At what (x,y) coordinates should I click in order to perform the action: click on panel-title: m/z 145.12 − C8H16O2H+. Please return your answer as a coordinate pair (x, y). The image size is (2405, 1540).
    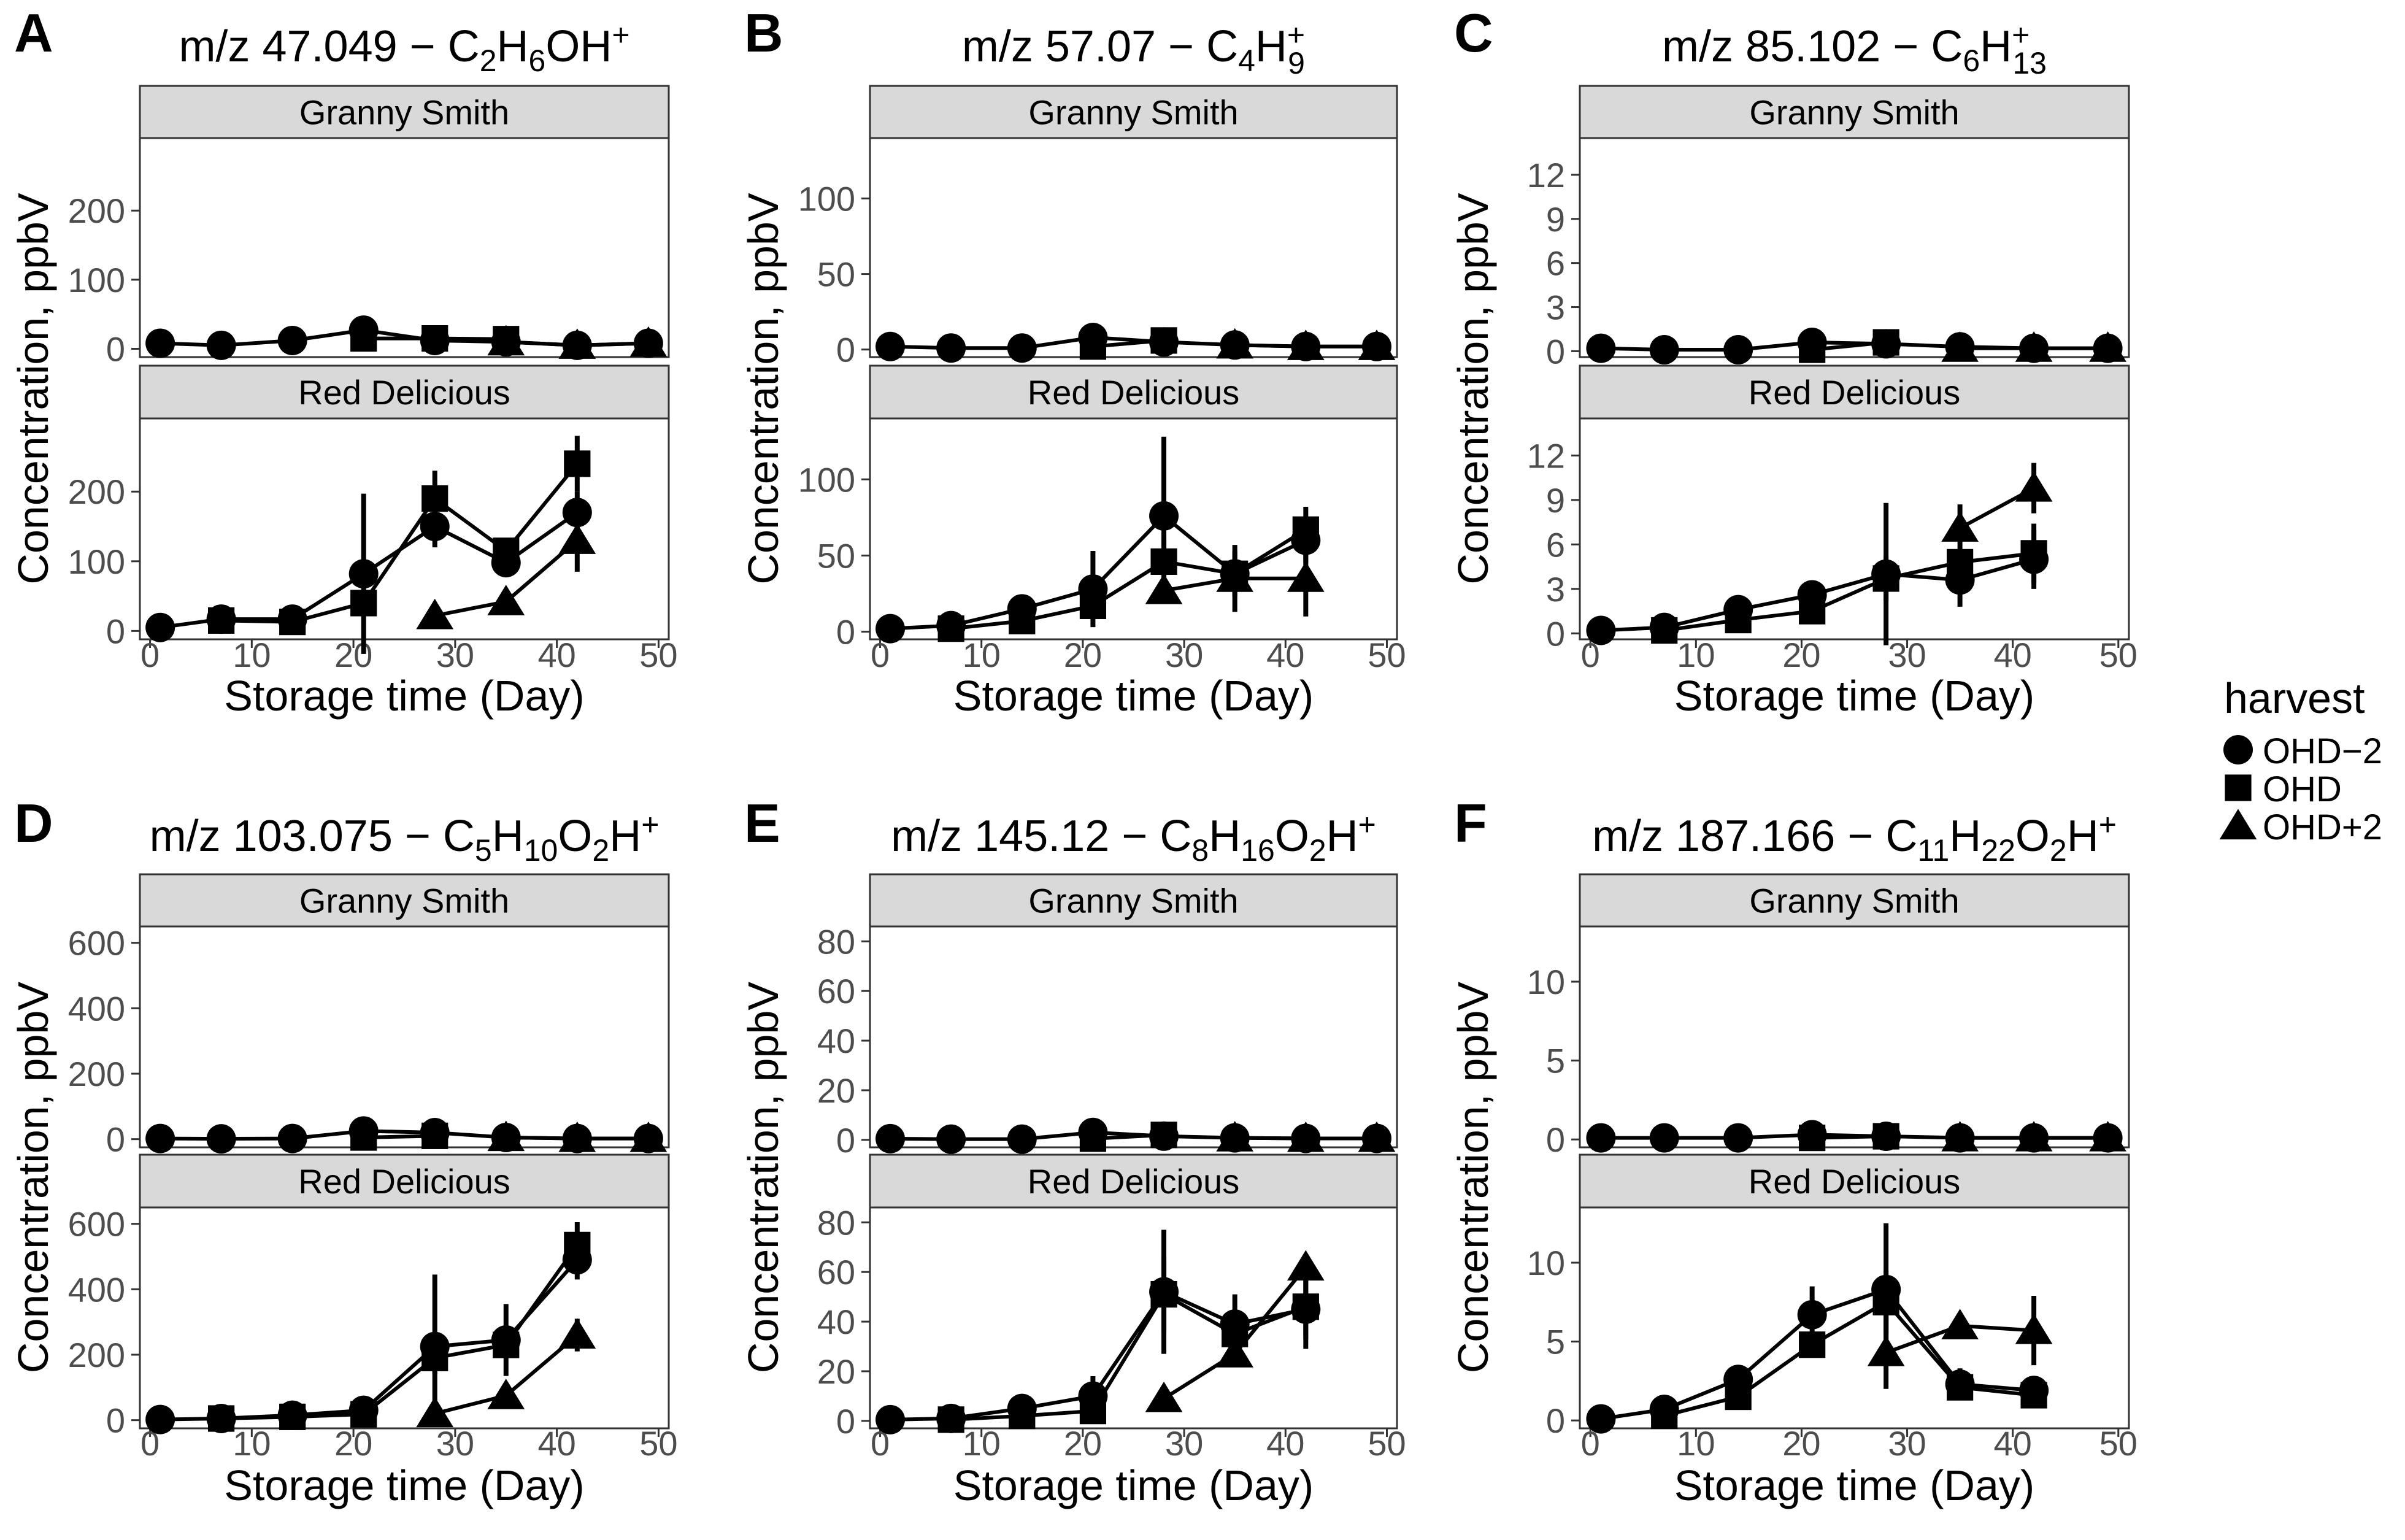
    Looking at the image, I should click on (1133, 838).